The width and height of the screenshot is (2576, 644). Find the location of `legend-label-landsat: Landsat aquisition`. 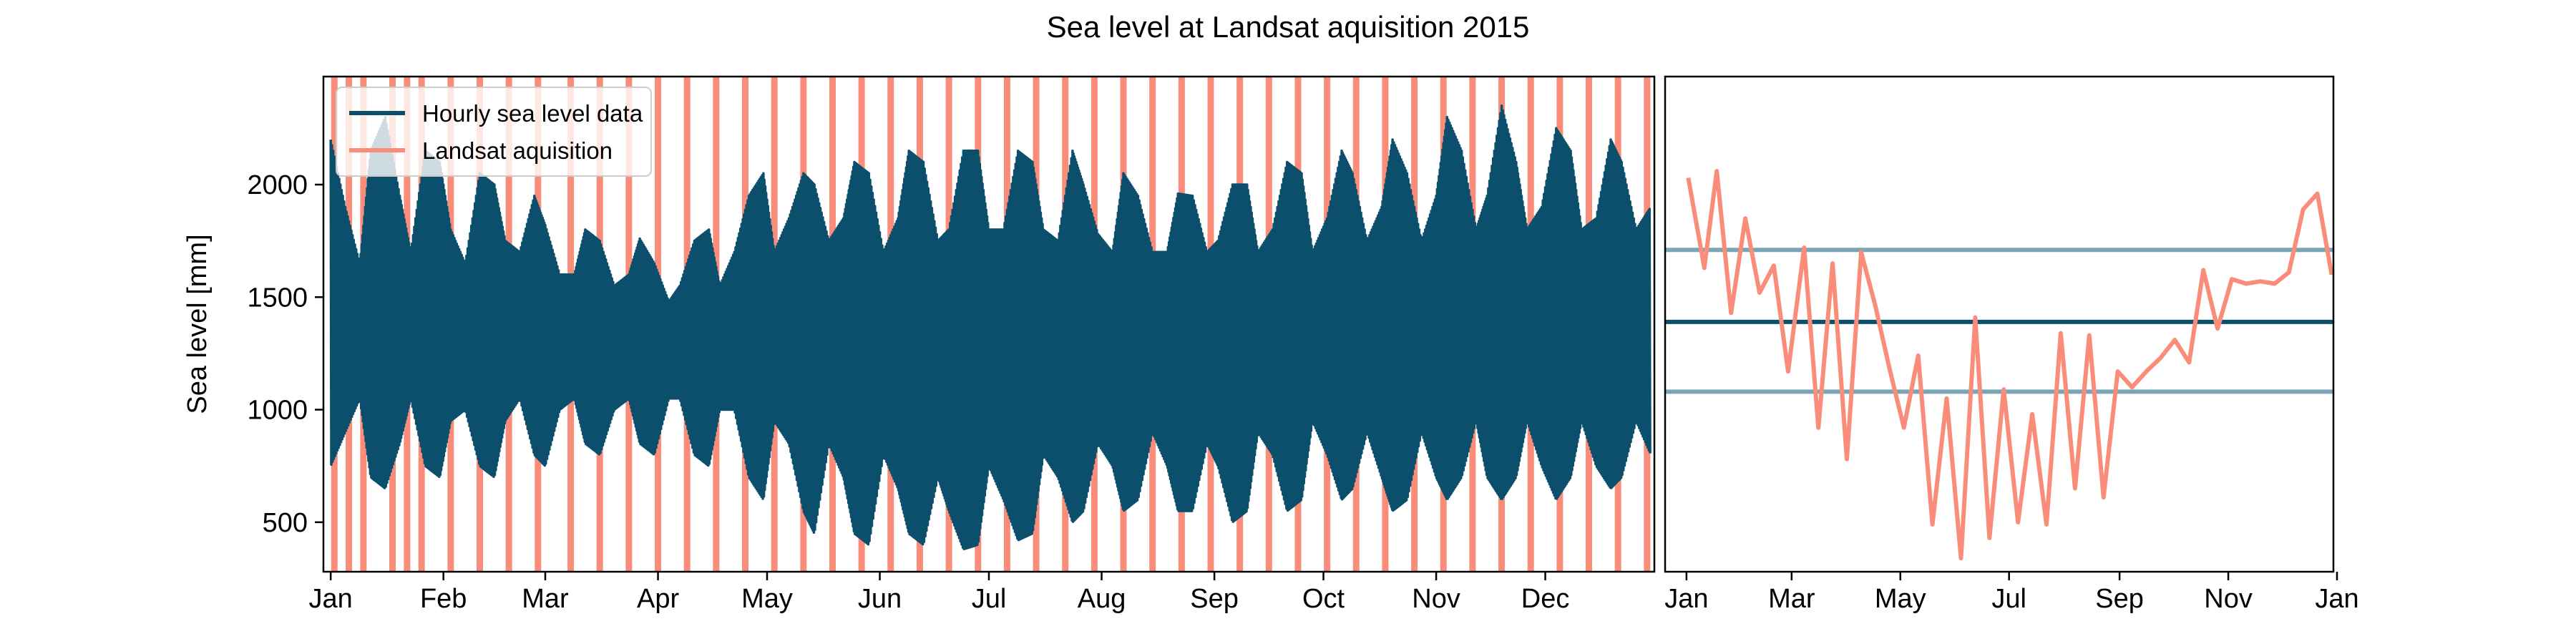

legend-label-landsat: Landsat aquisition is located at coordinates (517, 150).